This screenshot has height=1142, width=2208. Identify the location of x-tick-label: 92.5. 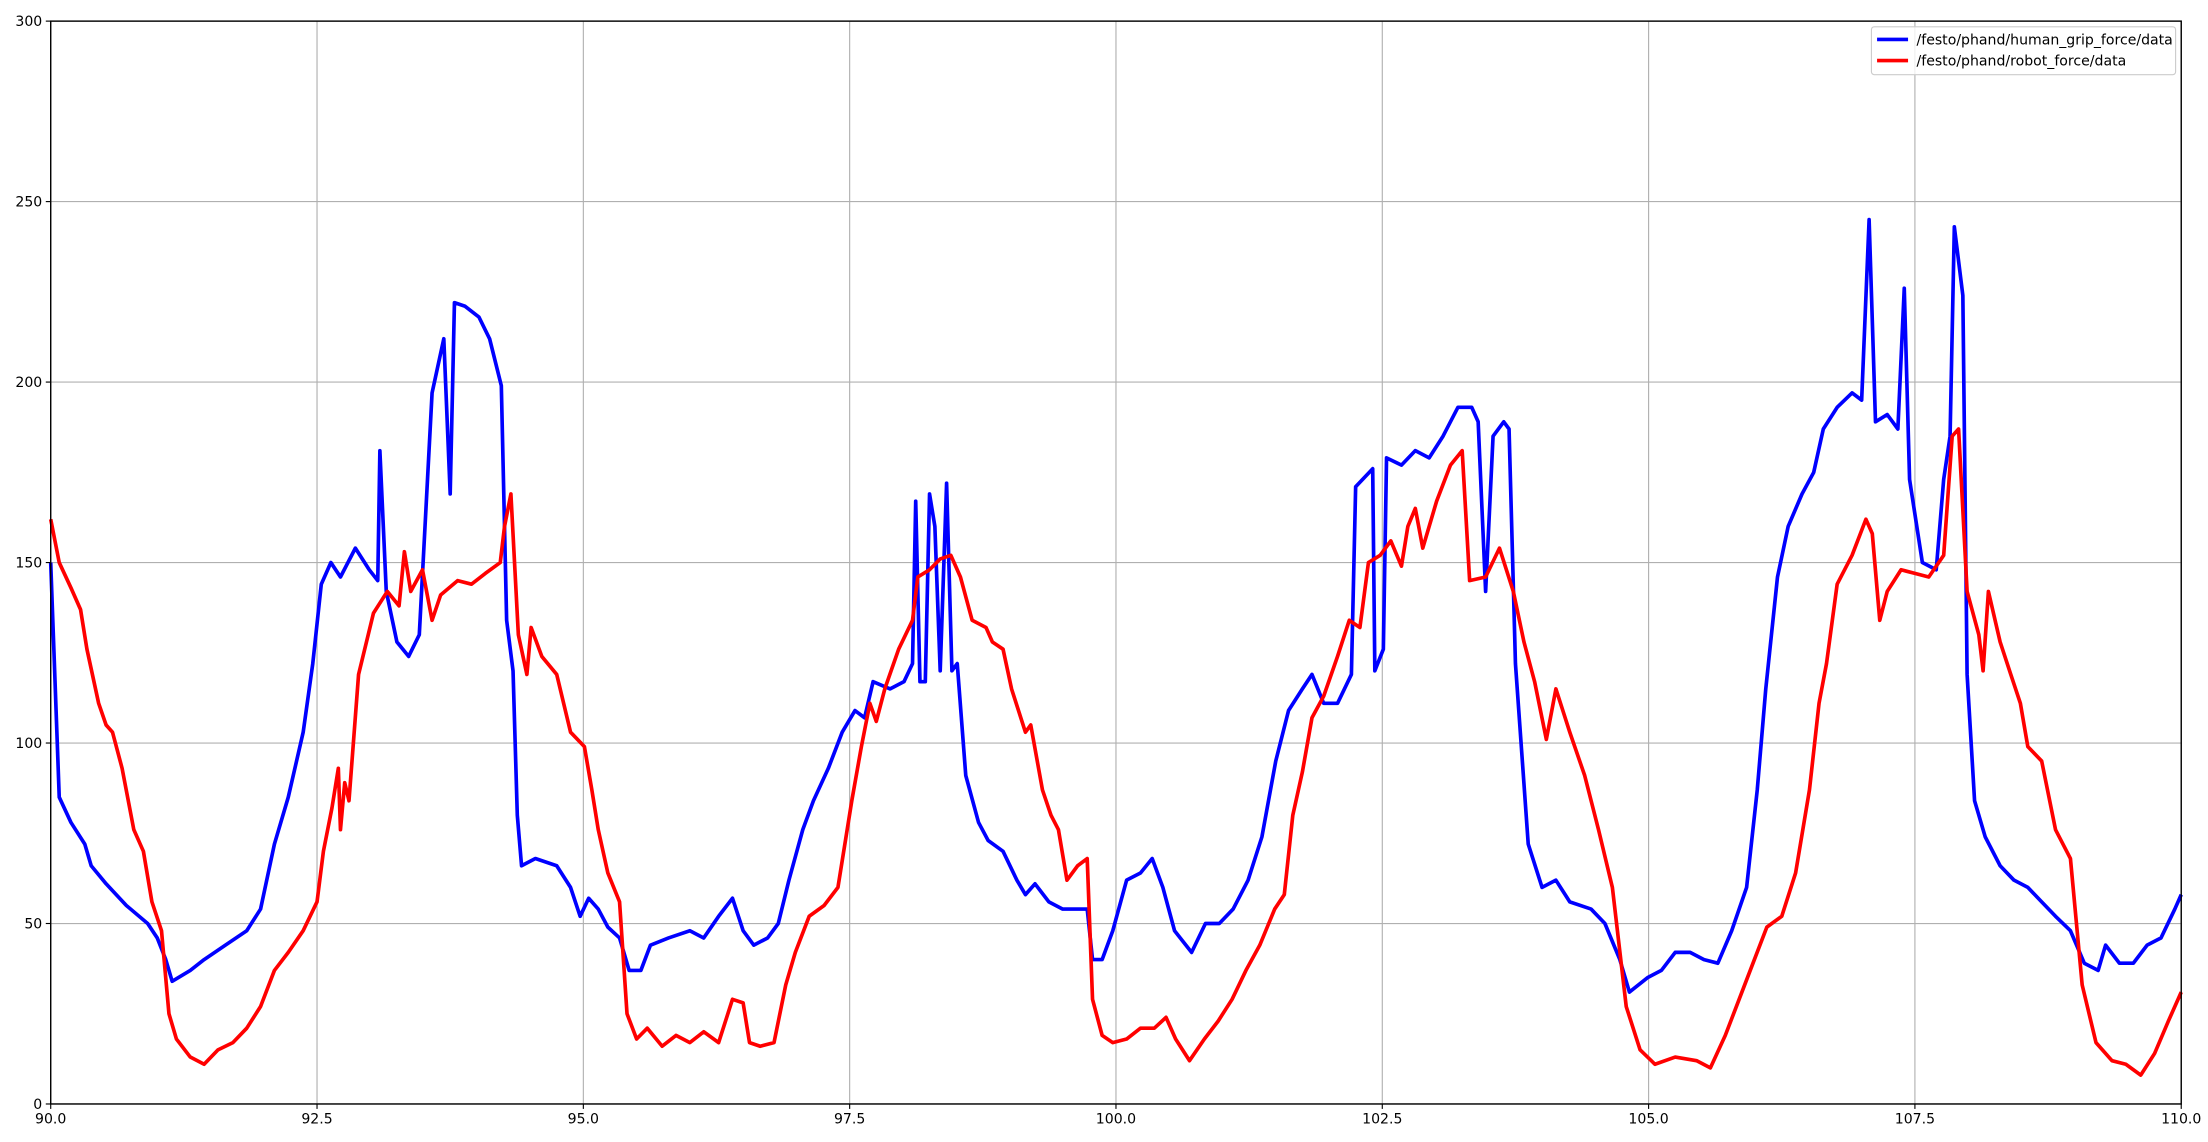
(316, 1120).